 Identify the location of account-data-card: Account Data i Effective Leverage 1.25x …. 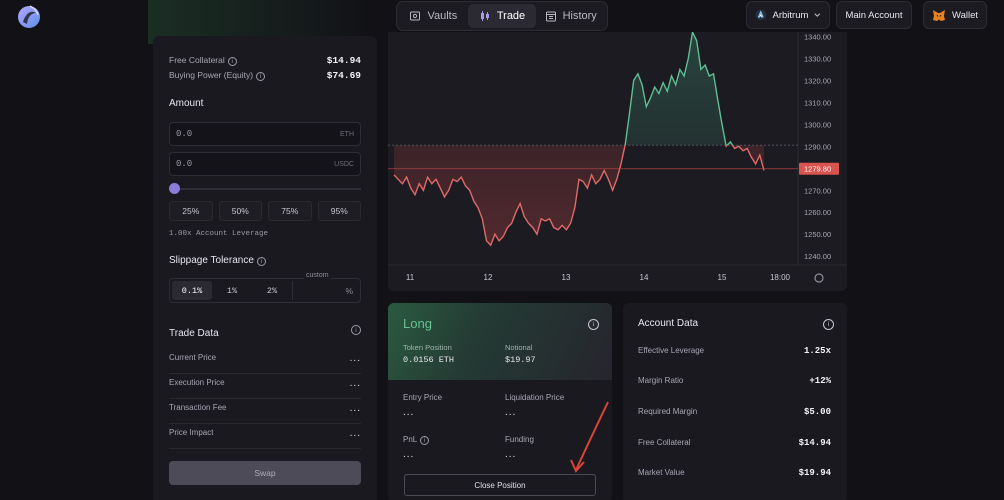
(735, 401).